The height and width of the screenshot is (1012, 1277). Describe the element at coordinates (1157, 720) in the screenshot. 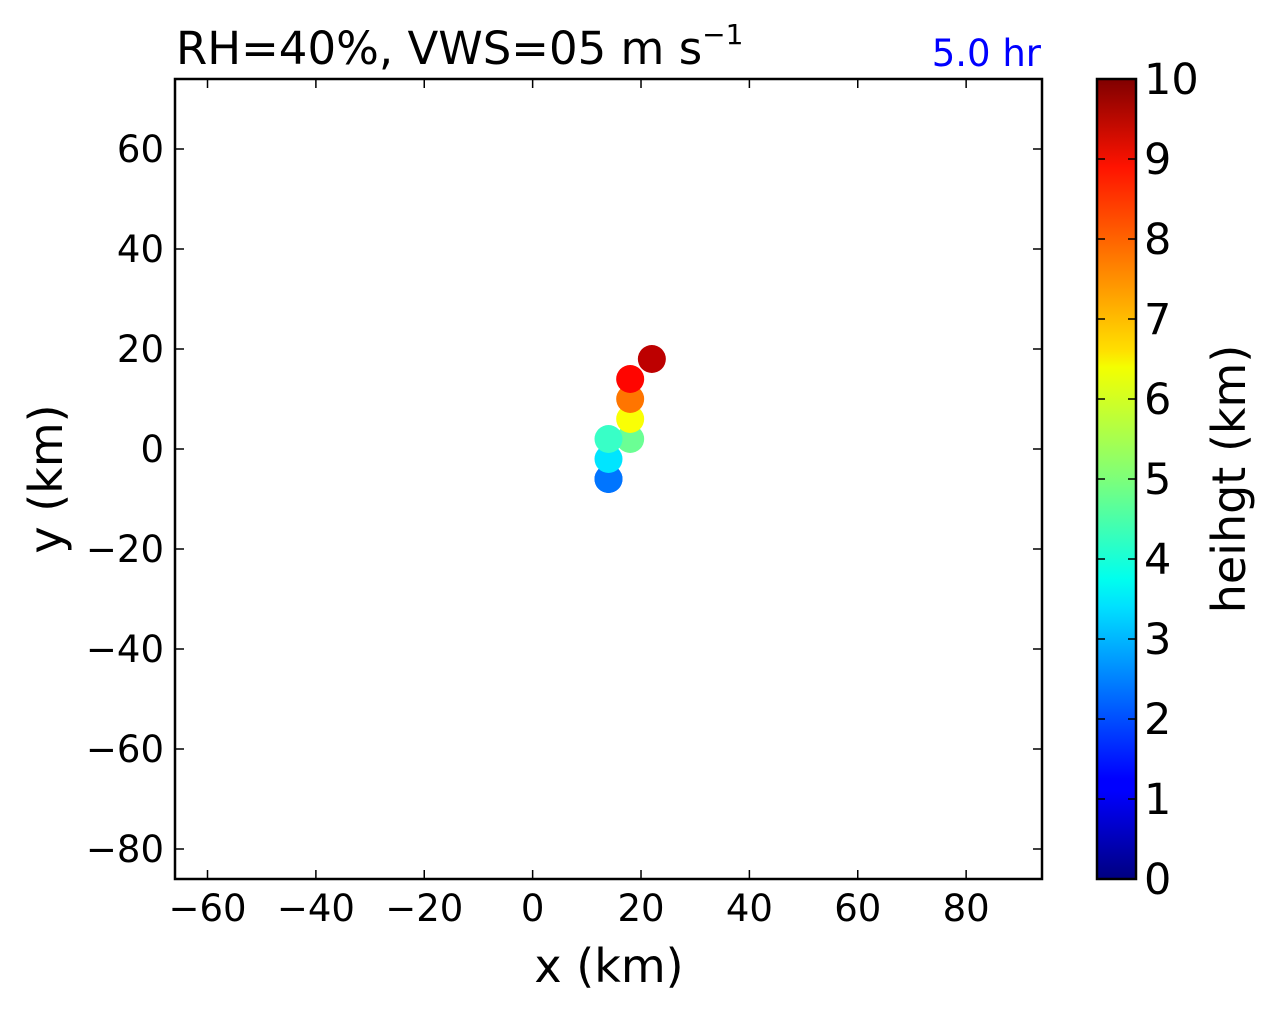

I see `colorbar-tick-label: 2` at that location.